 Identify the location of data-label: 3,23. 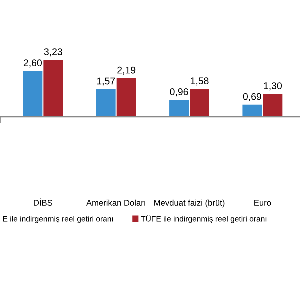
(53, 52).